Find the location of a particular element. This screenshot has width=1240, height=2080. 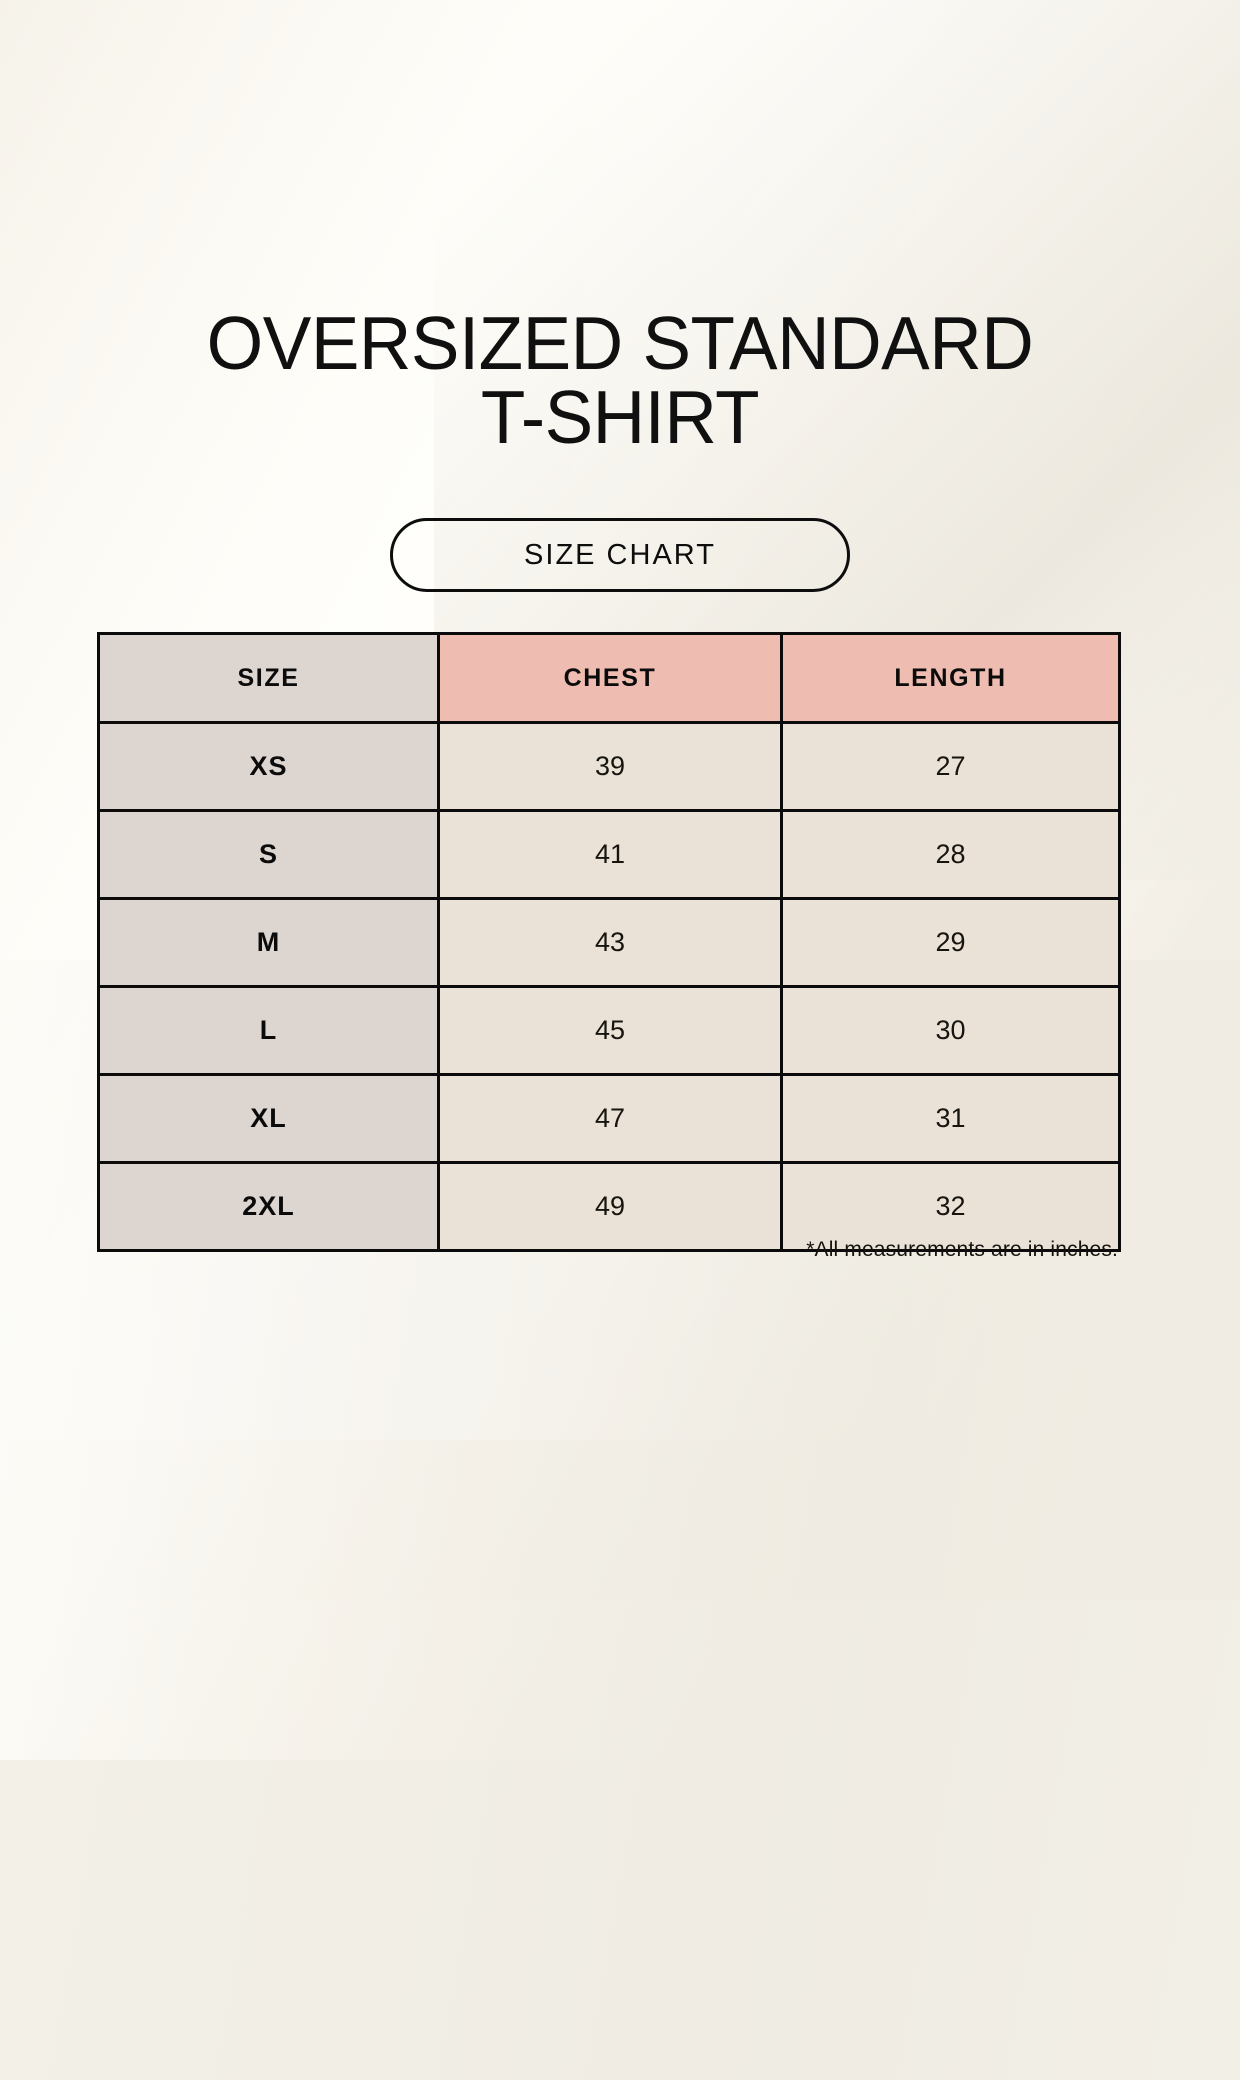

page-title-line-2: T-SHIRT is located at coordinates (620, 417).